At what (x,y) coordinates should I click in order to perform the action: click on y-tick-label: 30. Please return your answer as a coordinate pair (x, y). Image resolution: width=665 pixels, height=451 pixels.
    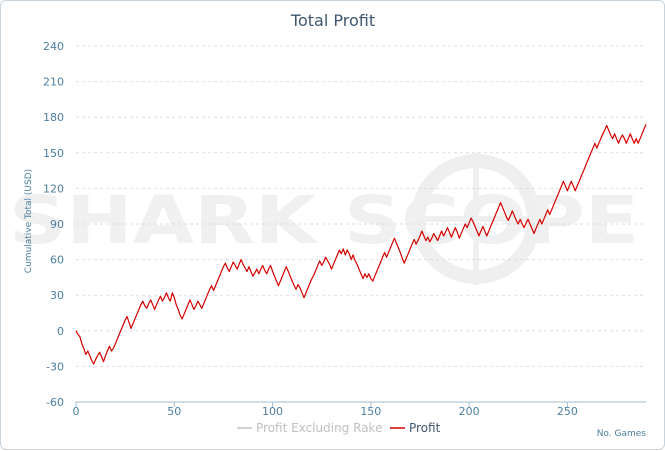
    Looking at the image, I should click on (57, 295).